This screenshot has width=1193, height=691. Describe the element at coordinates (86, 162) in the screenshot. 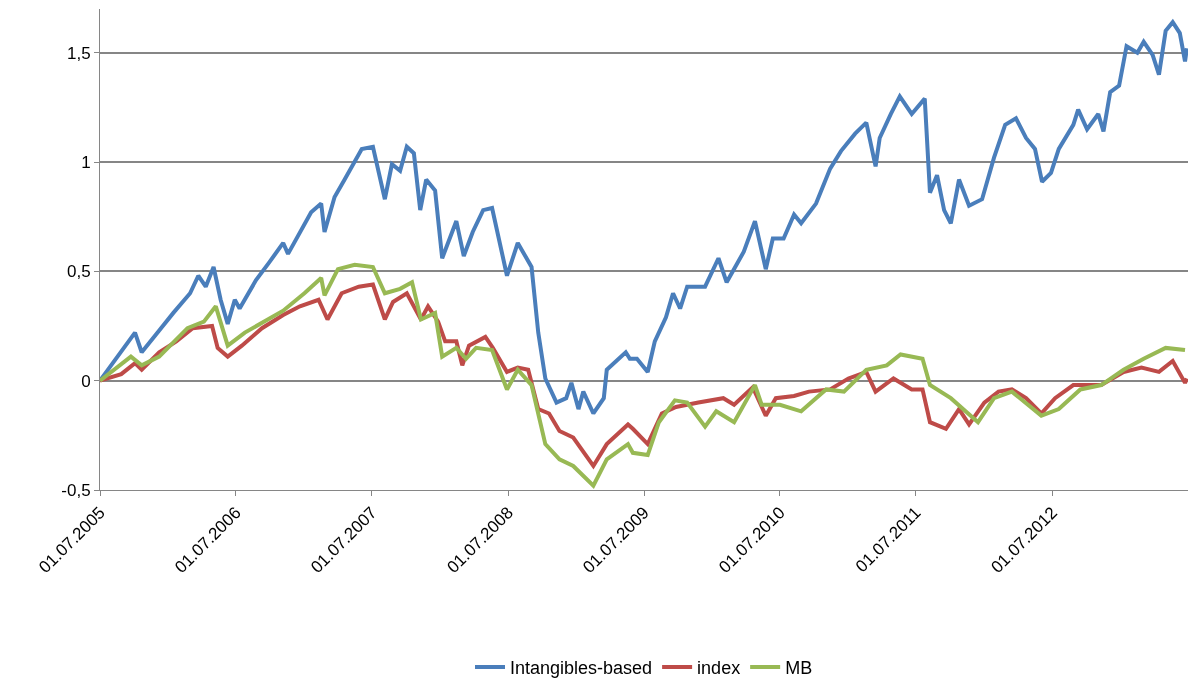

I see `y-tick-label: 1` at that location.